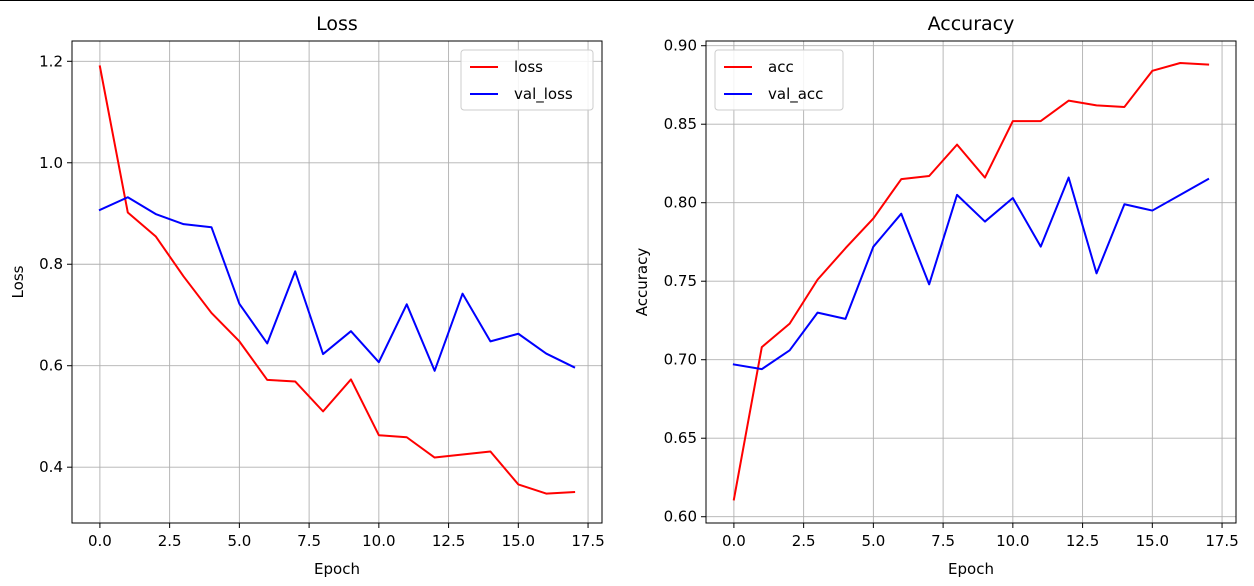 The image size is (1254, 586). I want to click on chart1-xtick-label: 10.0, so click(1012, 541).